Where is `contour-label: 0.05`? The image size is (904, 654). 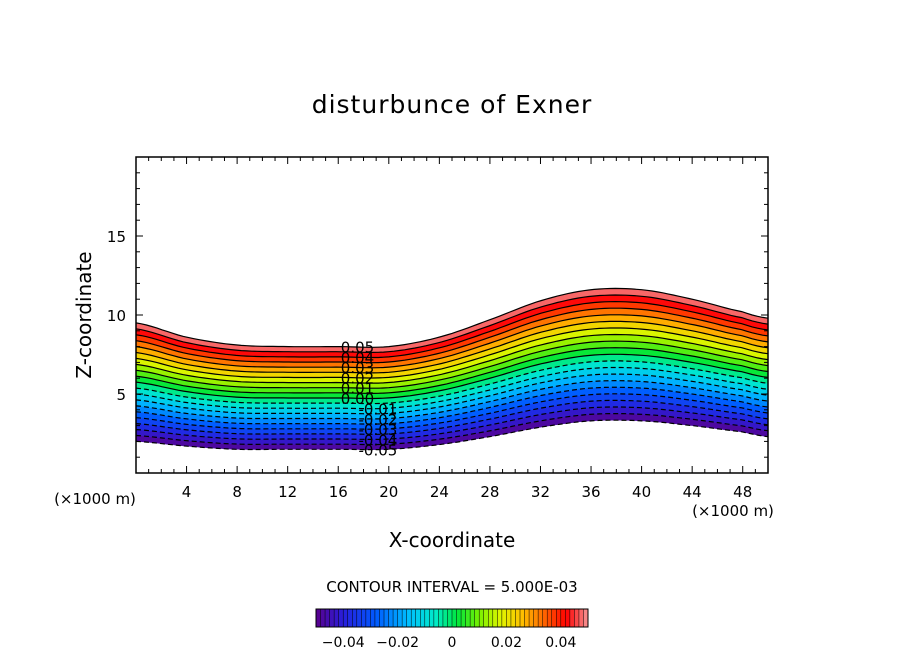 contour-label: 0.05 is located at coordinates (357, 348).